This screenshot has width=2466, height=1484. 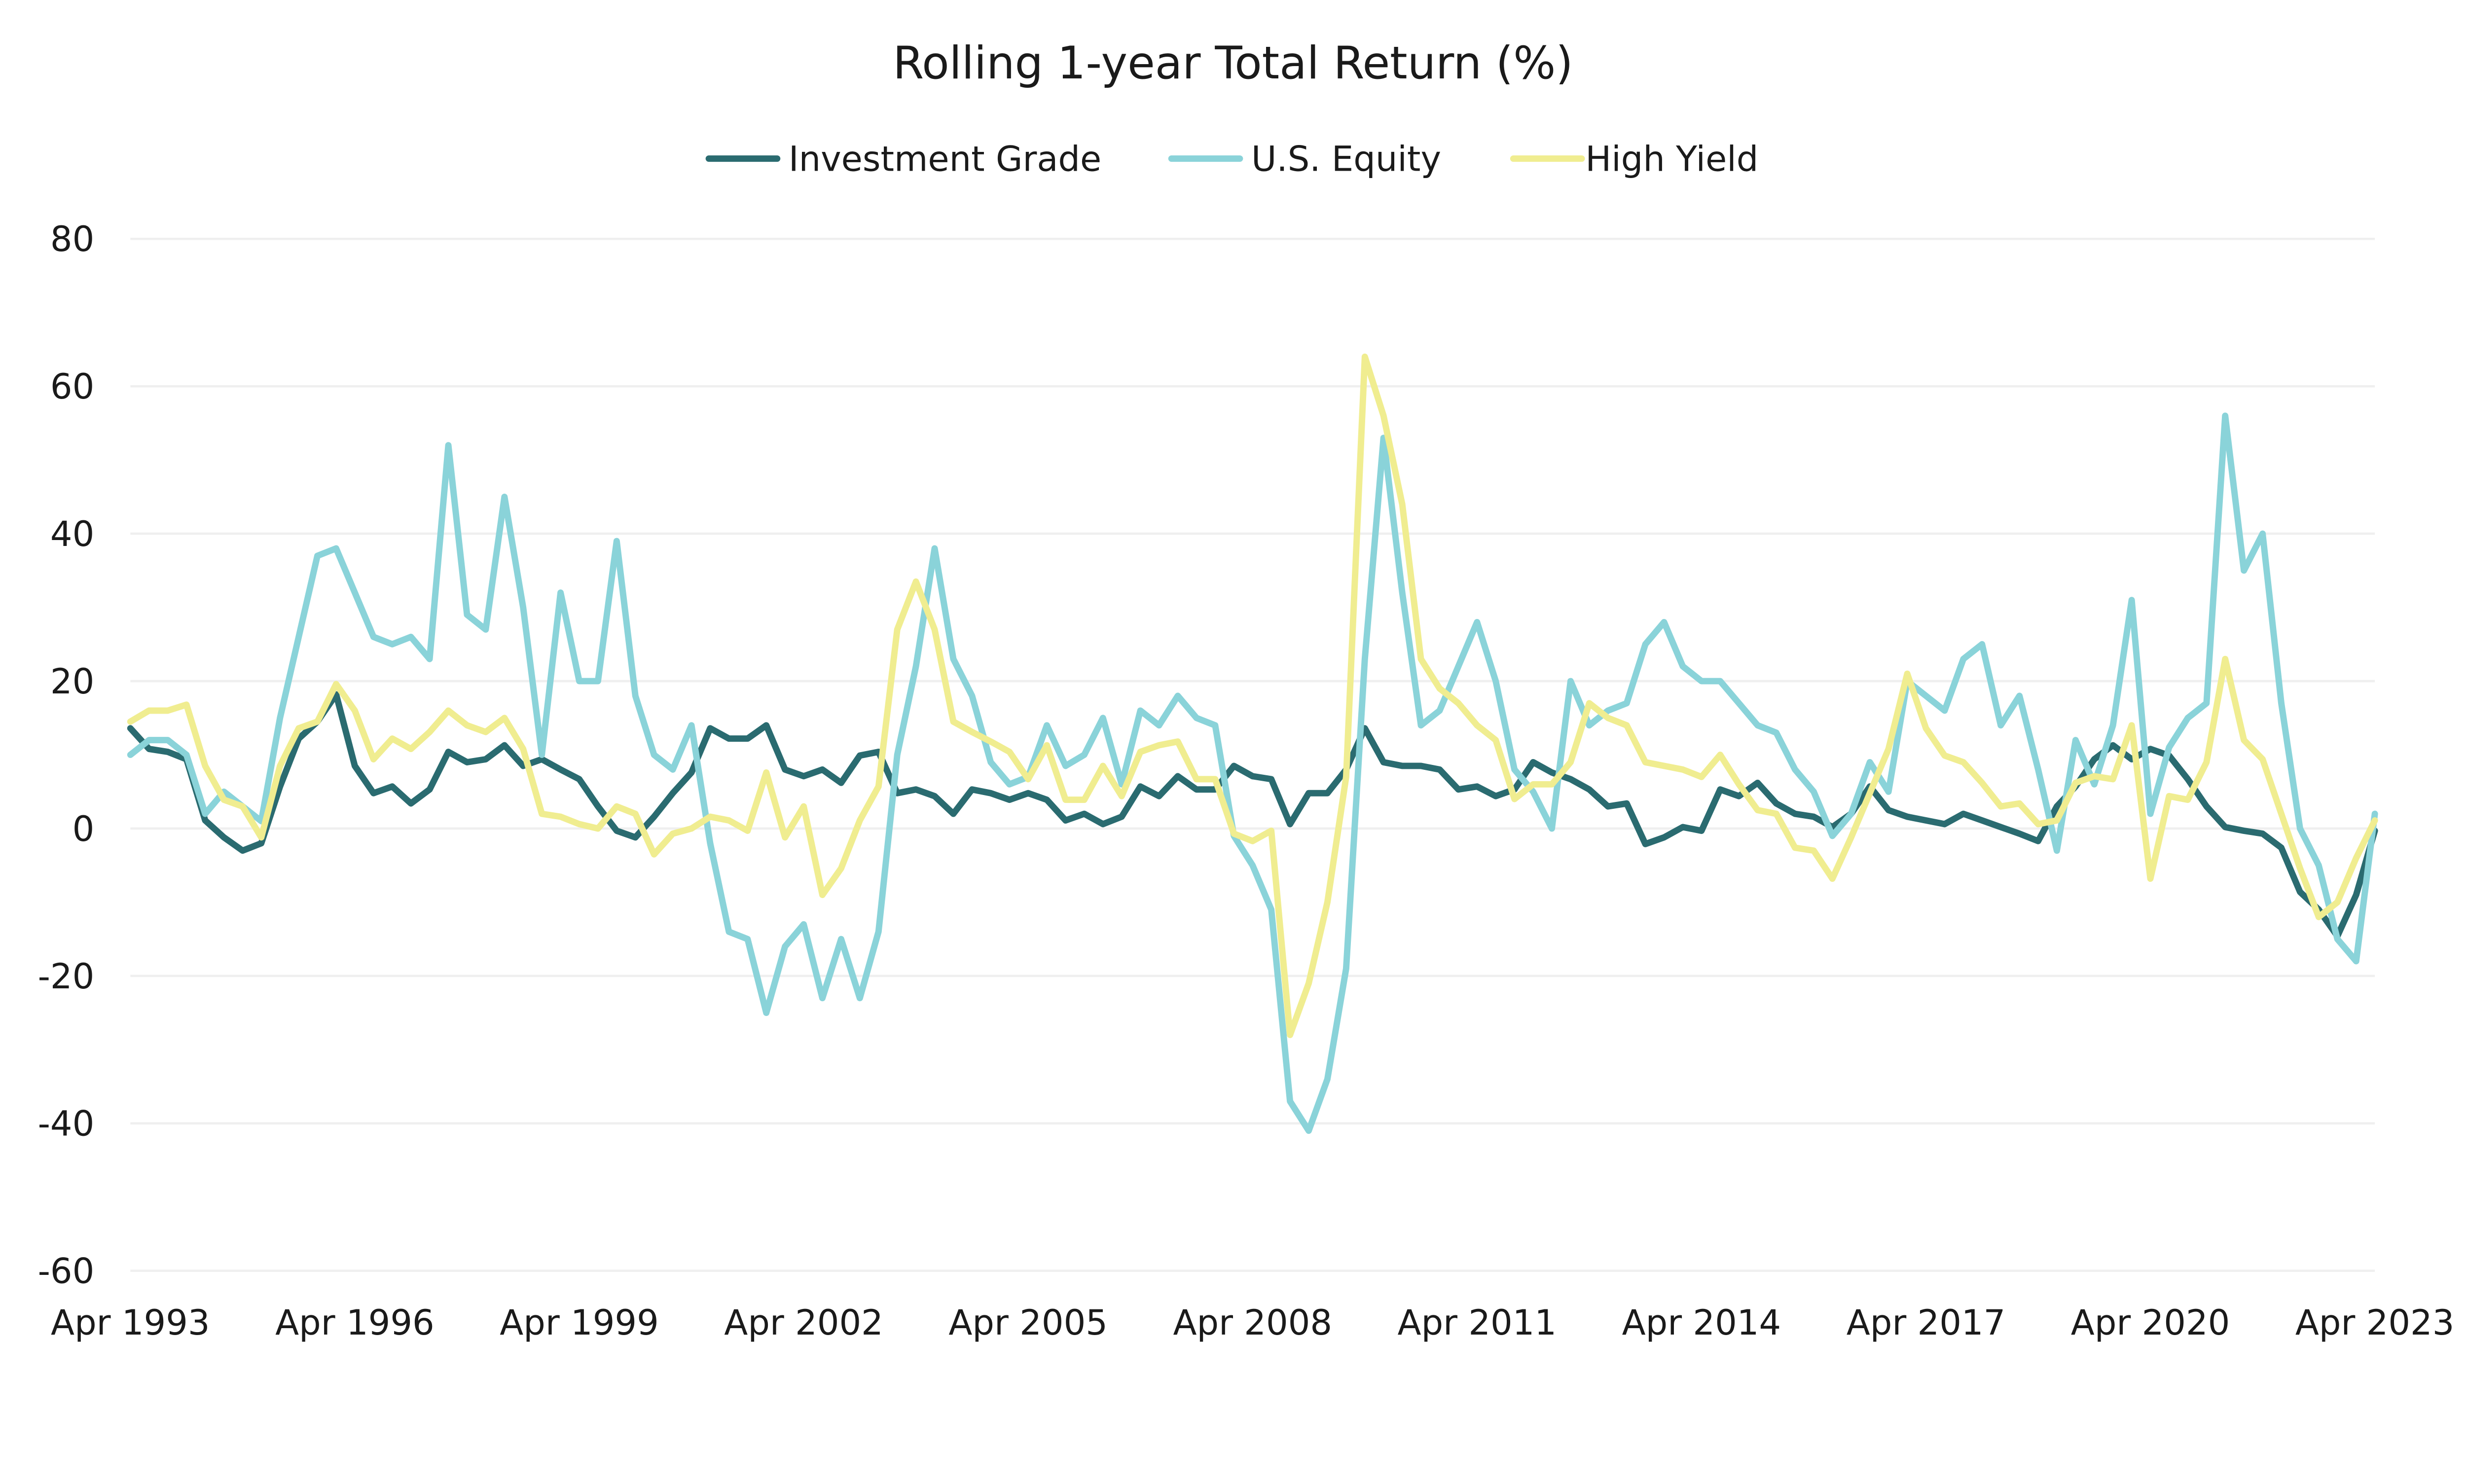 I want to click on x-tick-label: Apr 2008, so click(x=1252, y=1323).